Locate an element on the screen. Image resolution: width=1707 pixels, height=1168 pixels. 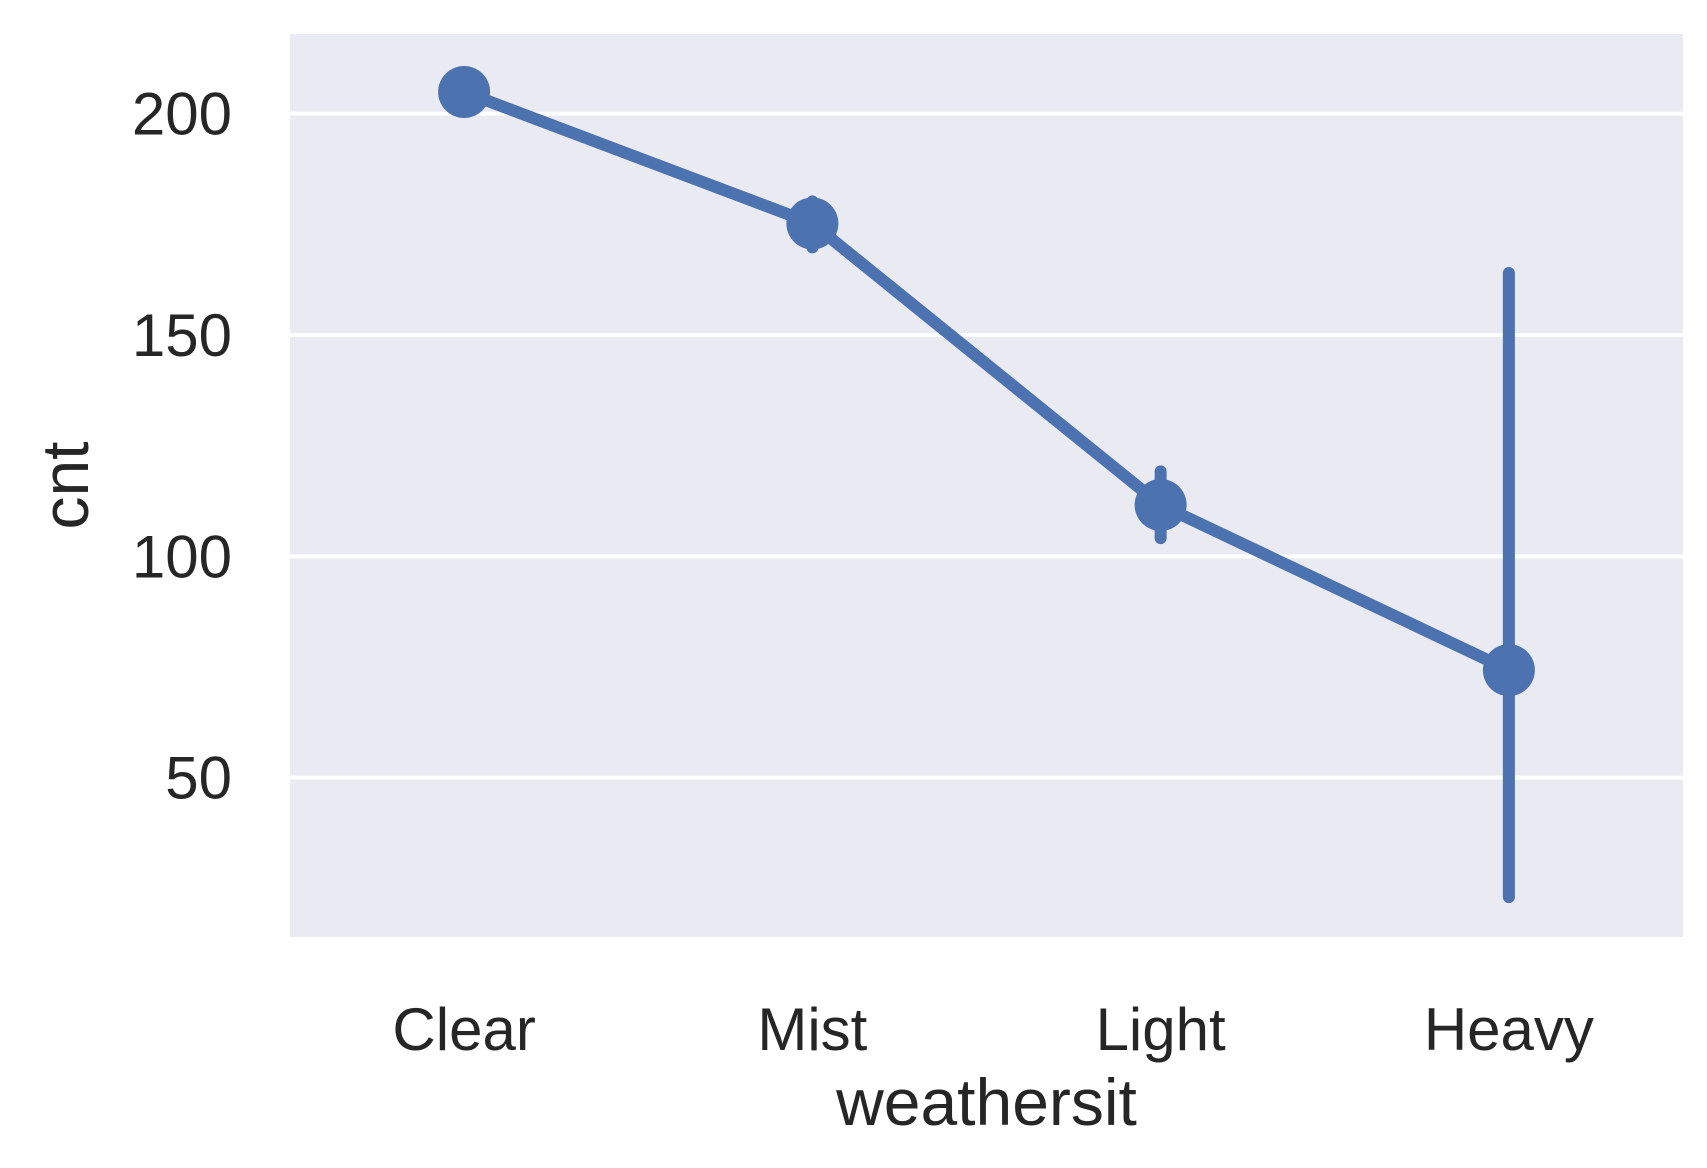
x-tick-label-light: Light is located at coordinates (1161, 1029).